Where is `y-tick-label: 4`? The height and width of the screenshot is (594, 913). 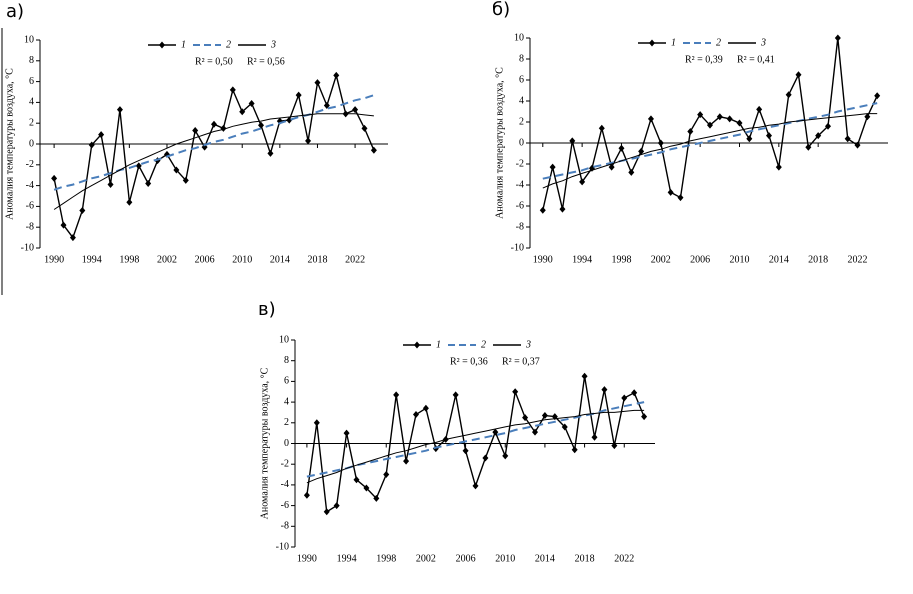
y-tick-label: 4 is located at coordinates (31, 102).